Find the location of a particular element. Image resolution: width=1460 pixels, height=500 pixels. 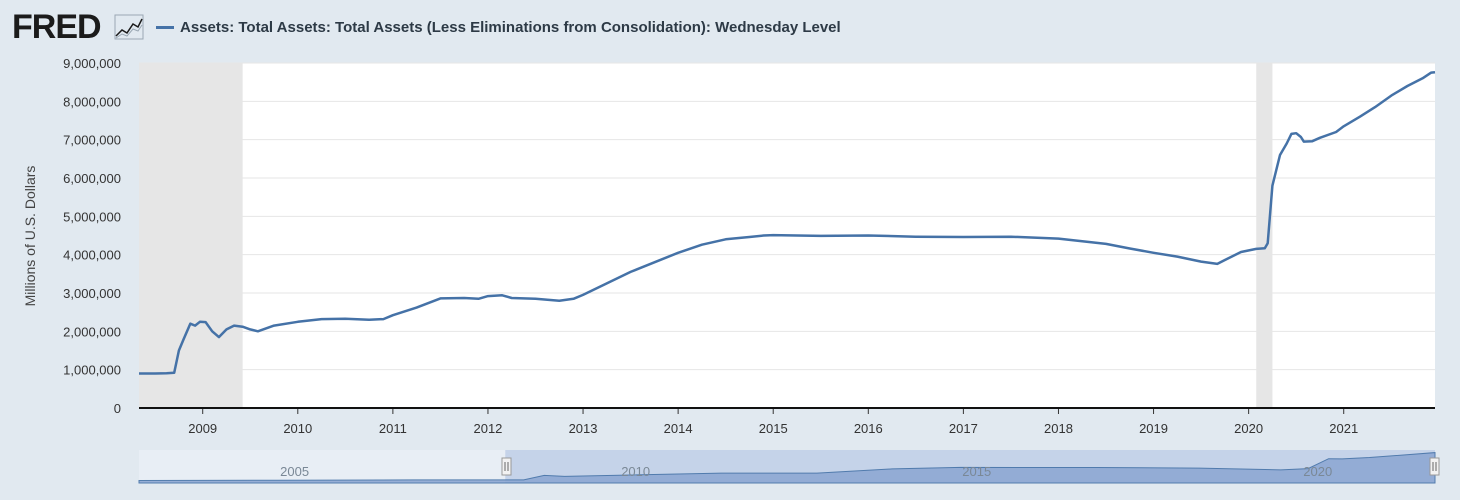

y-axis-title: Millions of U.S. Dollars is located at coordinates (30, 236).